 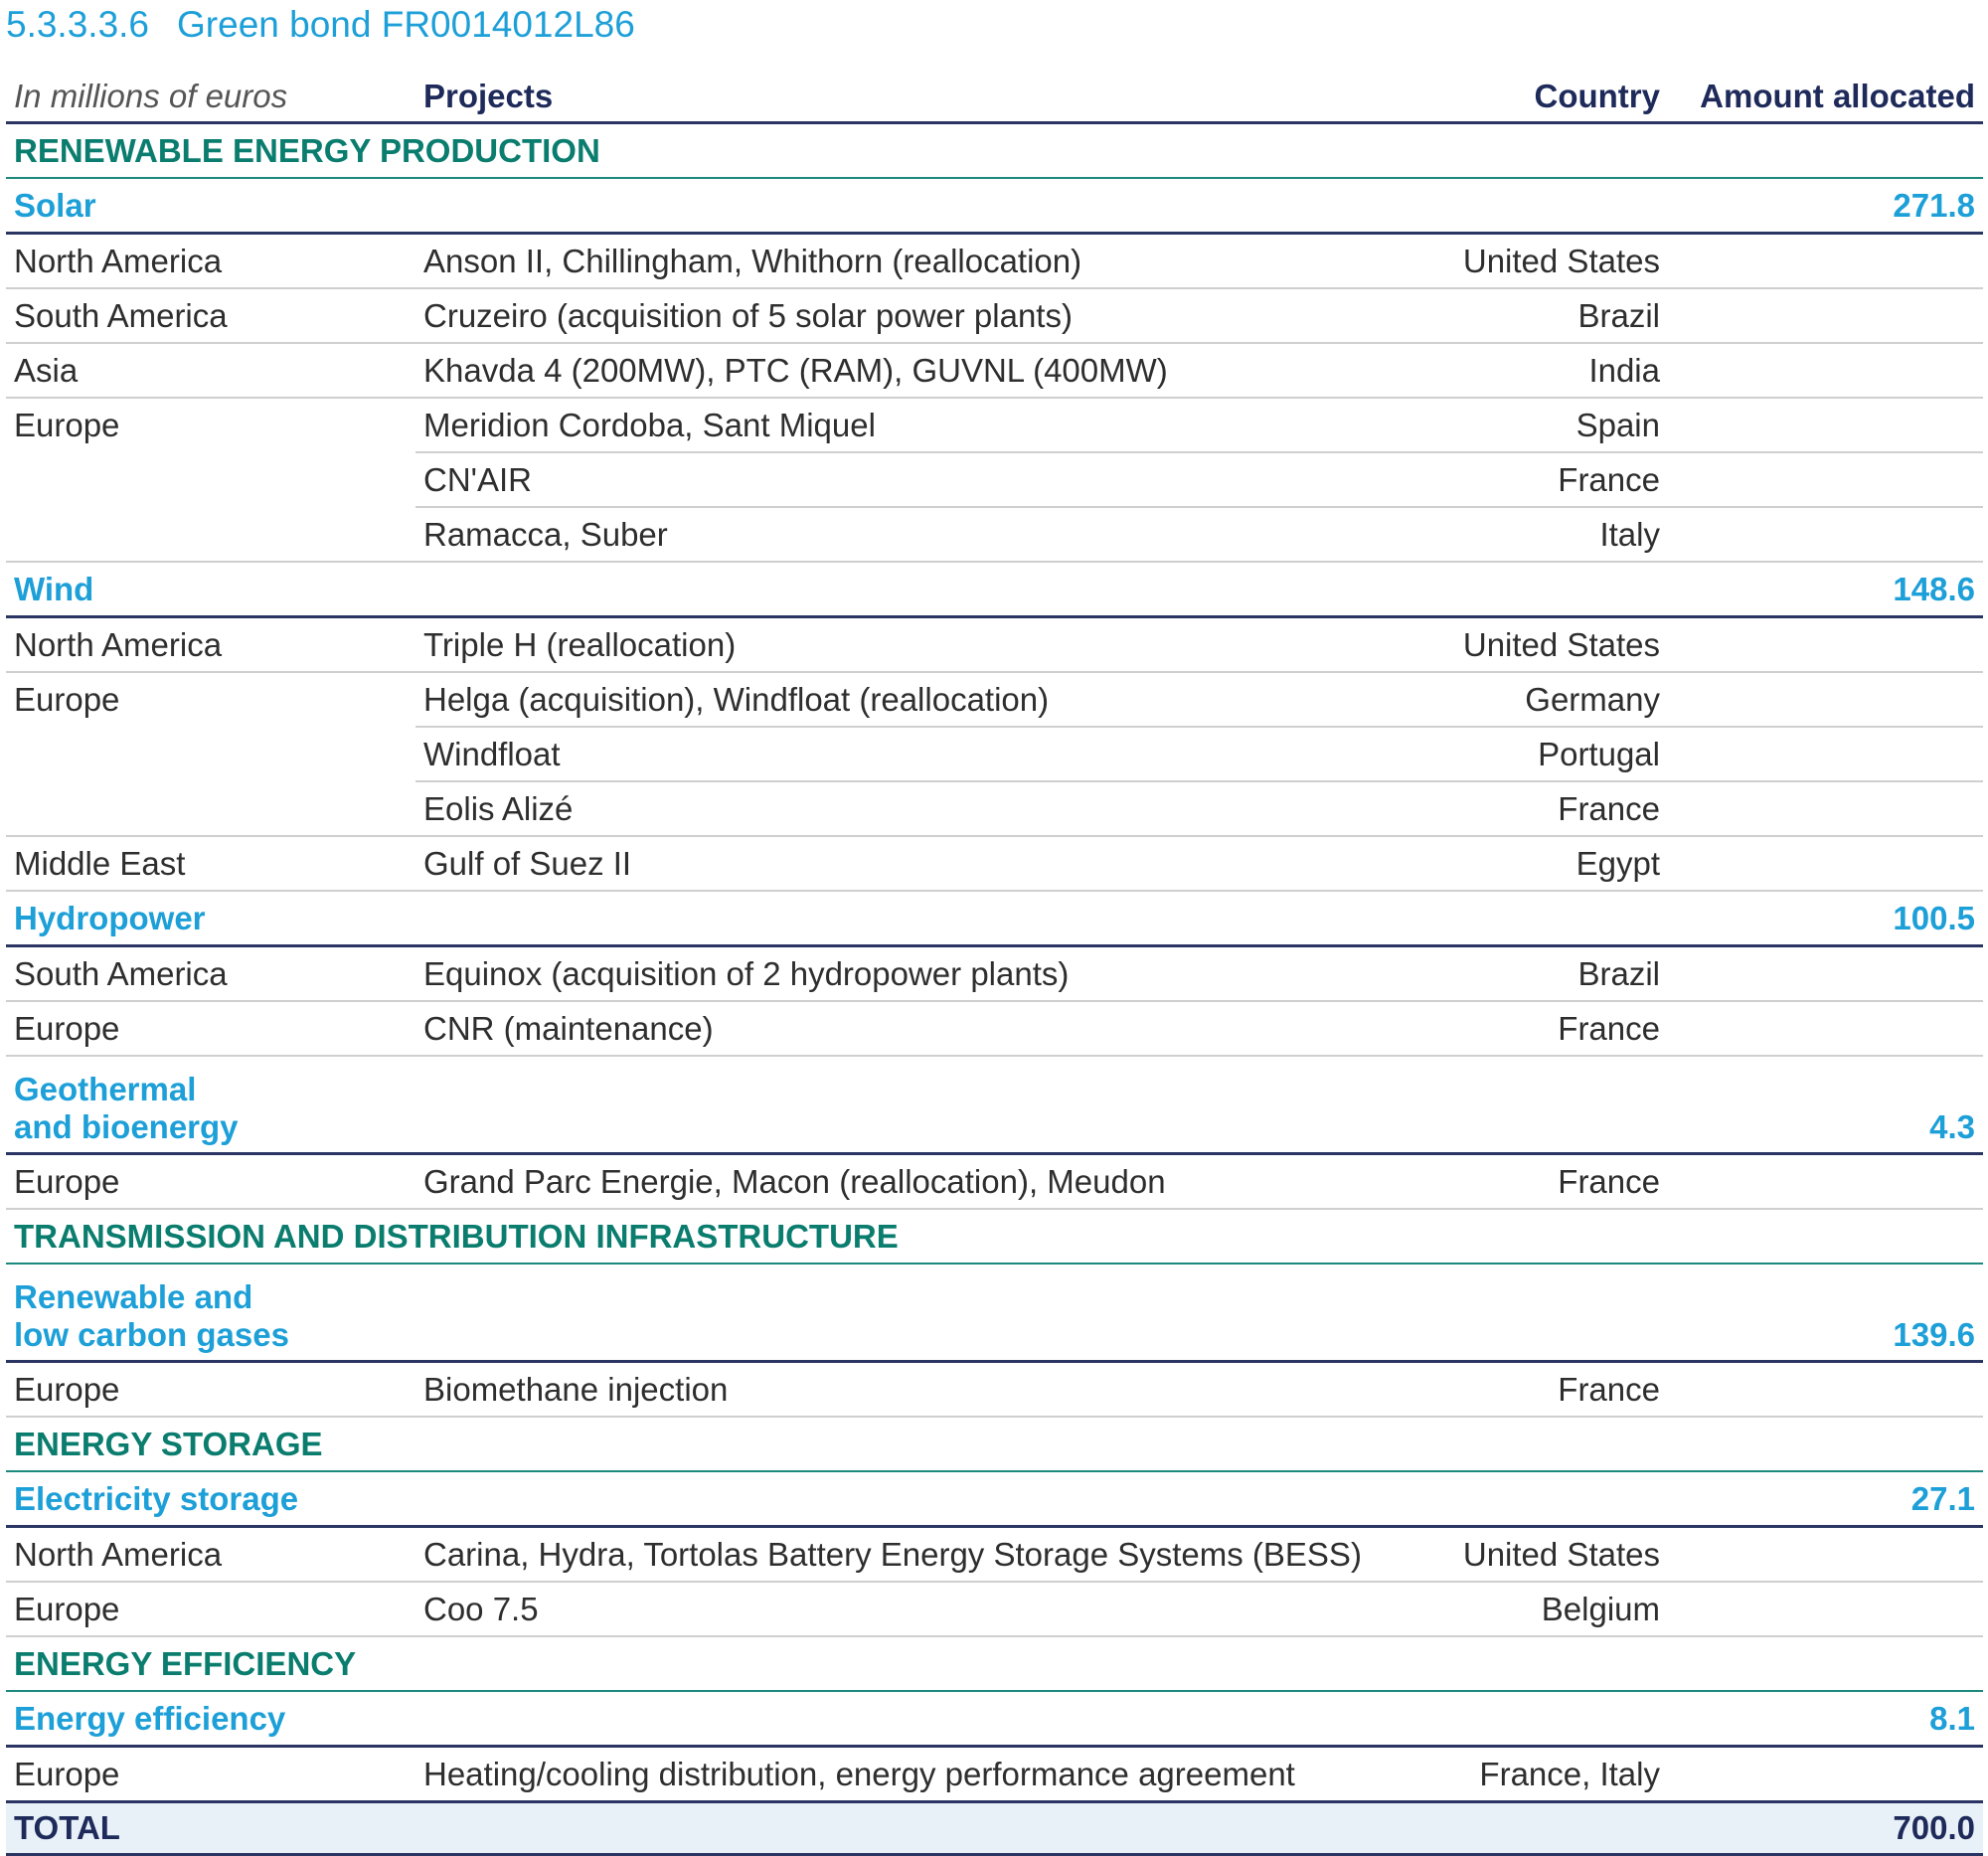 I want to click on category-row: Electricity storage 27.1, so click(x=994, y=1499).